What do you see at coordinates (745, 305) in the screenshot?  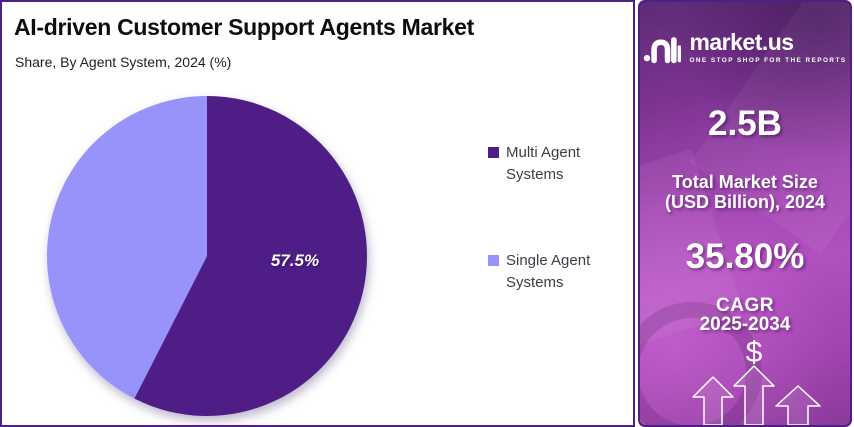 I see `cagr-label: CAGR` at bounding box center [745, 305].